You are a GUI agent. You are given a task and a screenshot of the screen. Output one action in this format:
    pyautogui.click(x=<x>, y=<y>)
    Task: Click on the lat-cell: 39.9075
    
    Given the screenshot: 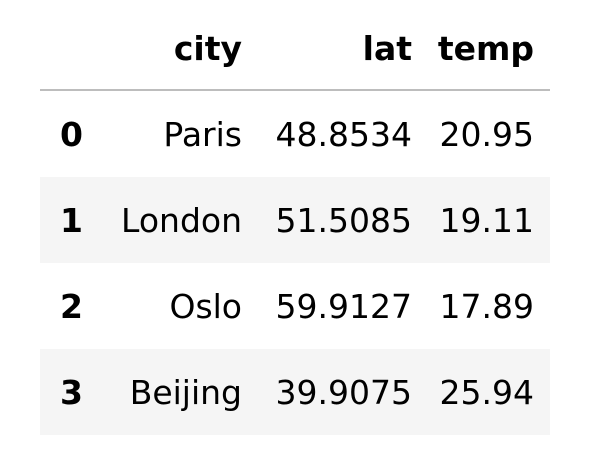 What is the action you would take?
    pyautogui.click(x=343, y=392)
    